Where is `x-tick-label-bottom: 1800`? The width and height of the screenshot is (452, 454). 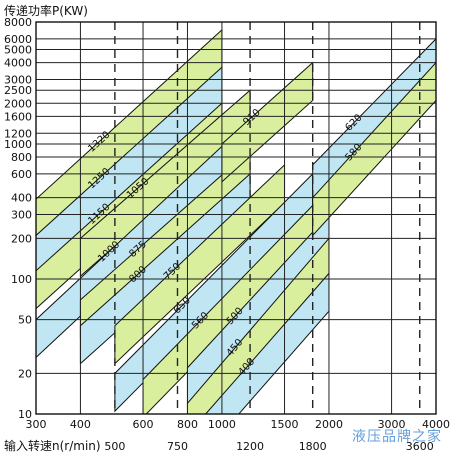 x-tick-label-bottom: 1800 is located at coordinates (313, 446).